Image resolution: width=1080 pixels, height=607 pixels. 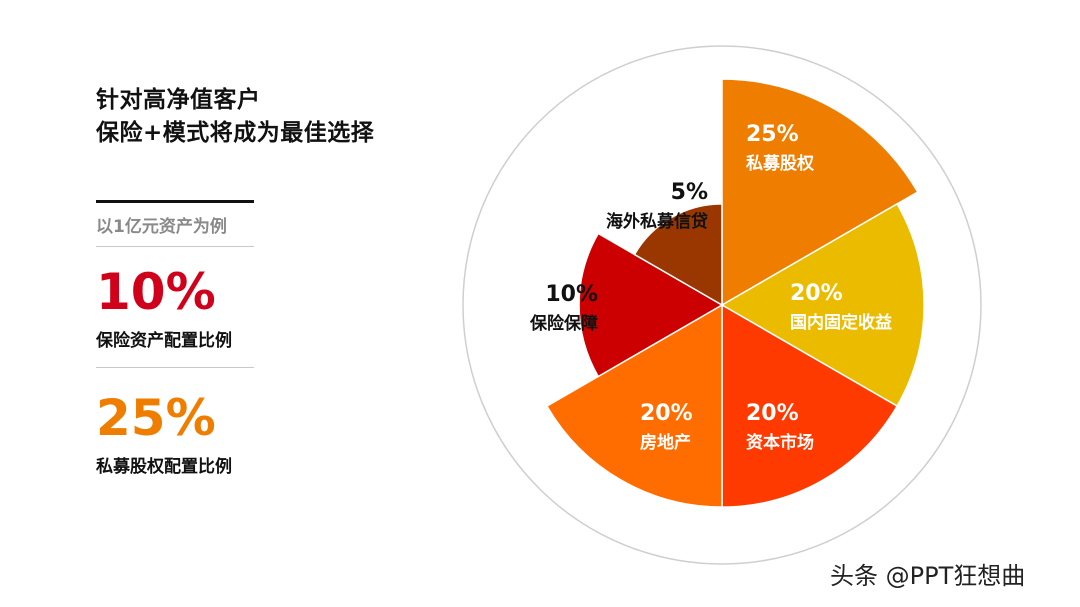 What do you see at coordinates (235, 133) in the screenshot?
I see `title-line-2: 保险+模式将成为最佳选择` at bounding box center [235, 133].